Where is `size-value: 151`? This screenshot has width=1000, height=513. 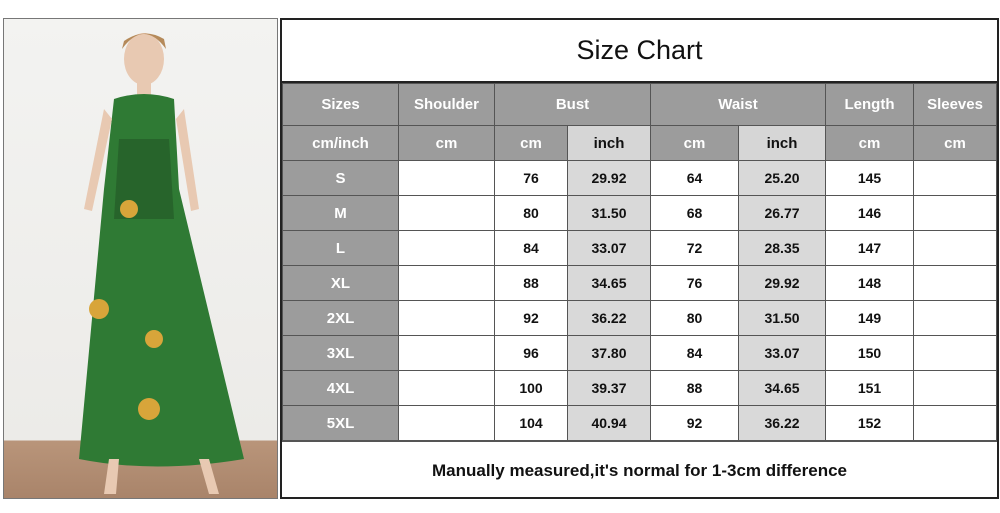
size-value: 151 is located at coordinates (870, 388).